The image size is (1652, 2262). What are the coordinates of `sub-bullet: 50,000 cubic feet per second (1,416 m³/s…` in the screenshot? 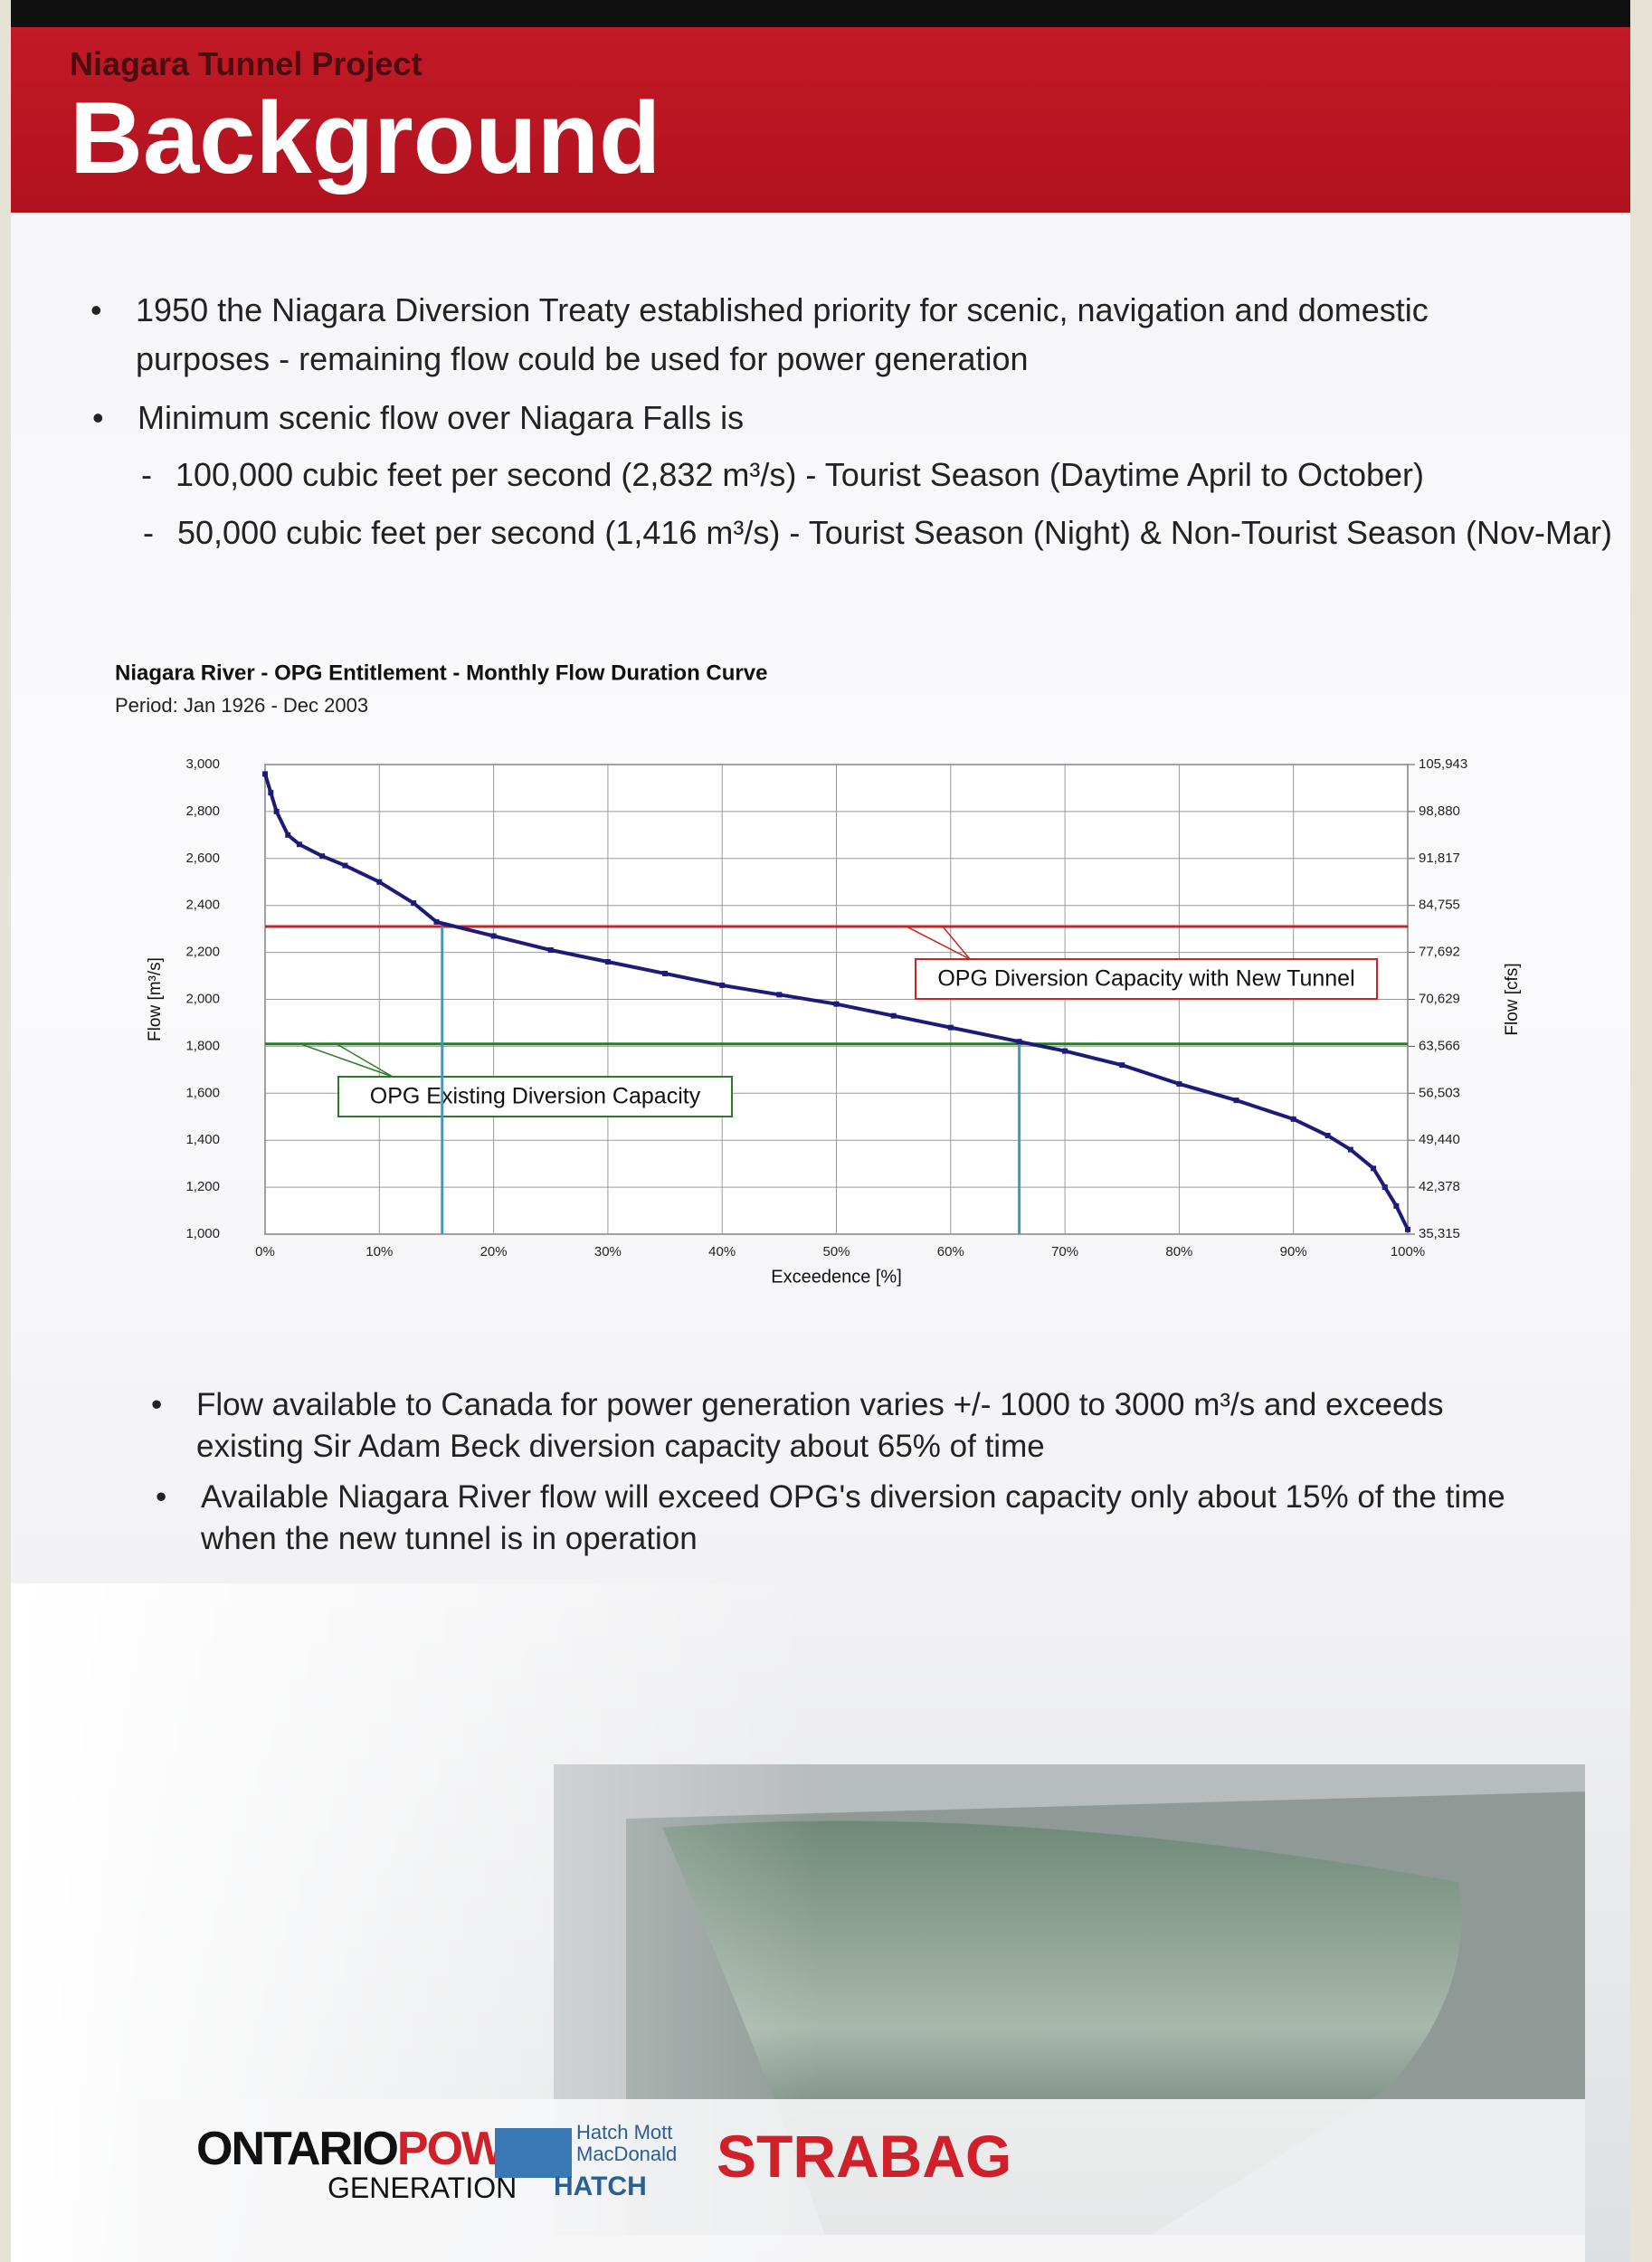 It's located at (884, 532).